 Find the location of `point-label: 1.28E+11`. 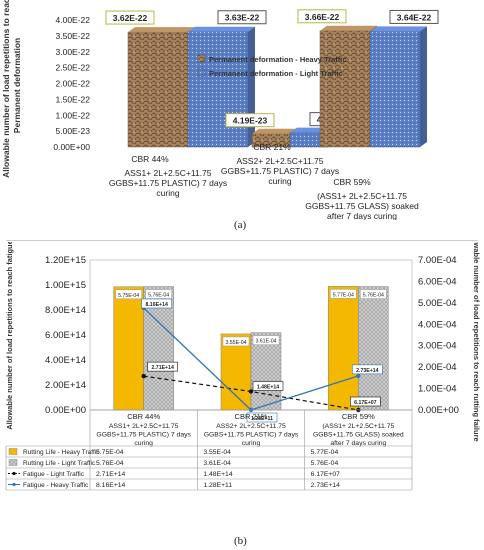

point-label: 1.28E+11 is located at coordinates (262, 419).